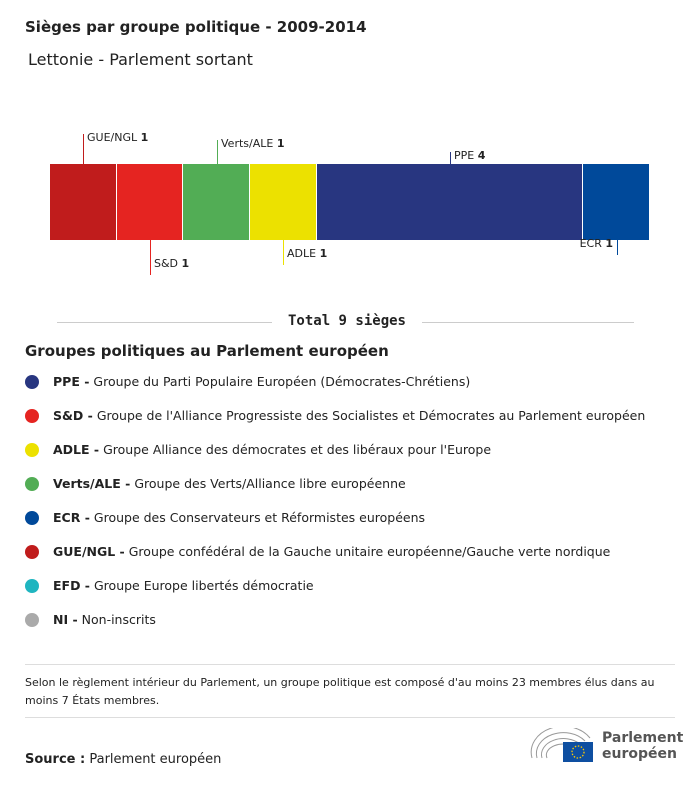 The height and width of the screenshot is (786, 700). What do you see at coordinates (55, 759) in the screenshot?
I see `source-label: Source :` at bounding box center [55, 759].